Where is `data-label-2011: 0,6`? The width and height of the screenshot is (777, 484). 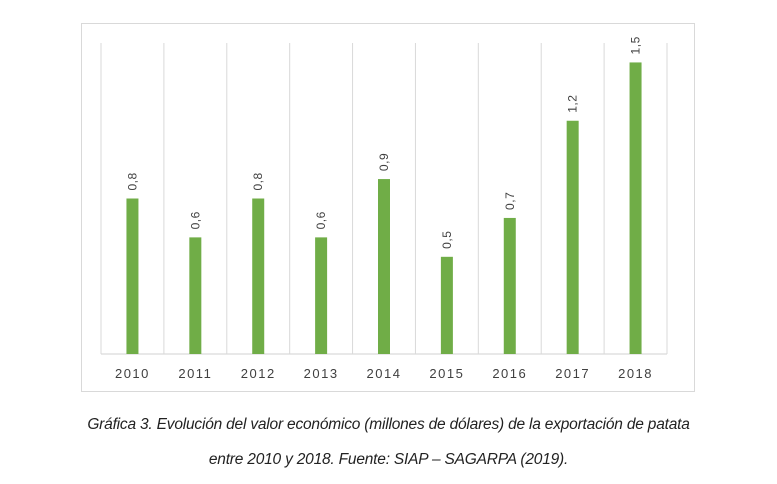 data-label-2011: 0,6 is located at coordinates (195, 220).